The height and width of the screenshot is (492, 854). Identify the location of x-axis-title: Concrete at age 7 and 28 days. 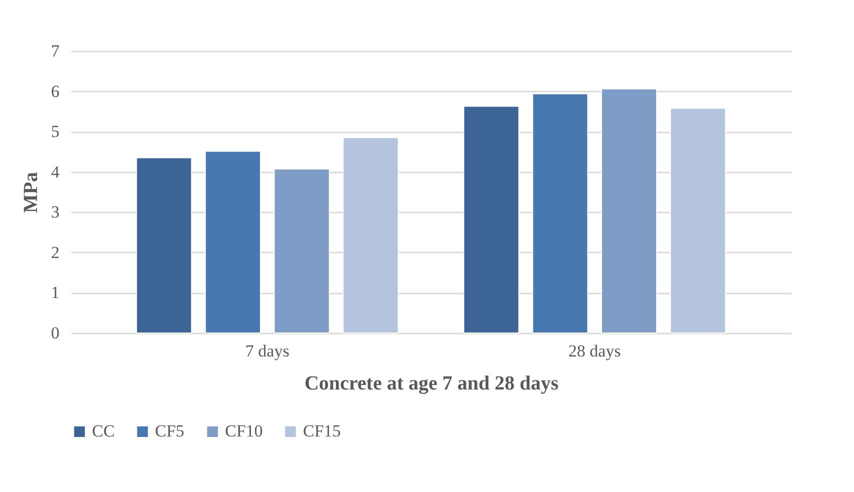
(431, 383).